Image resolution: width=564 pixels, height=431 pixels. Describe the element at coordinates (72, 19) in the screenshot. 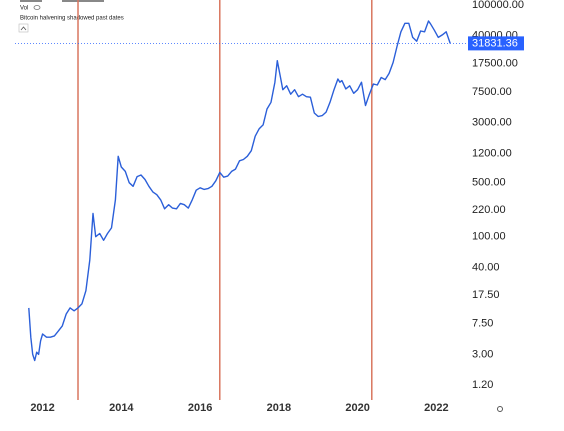

I see `annotation: Bitcoin halvening shadowed past dates` at that location.